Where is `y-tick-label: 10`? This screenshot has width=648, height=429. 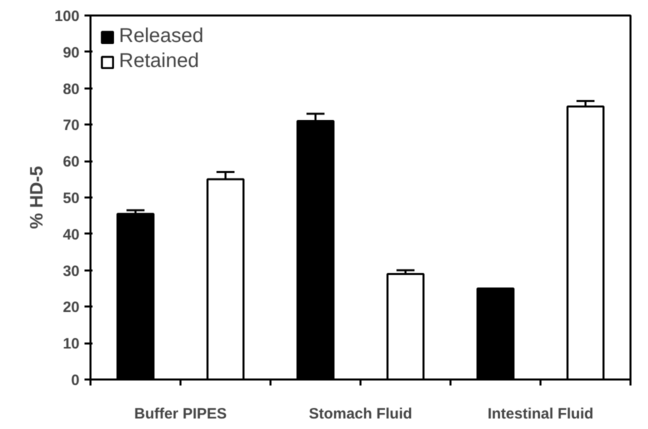 y-tick-label: 10 is located at coordinates (71, 344).